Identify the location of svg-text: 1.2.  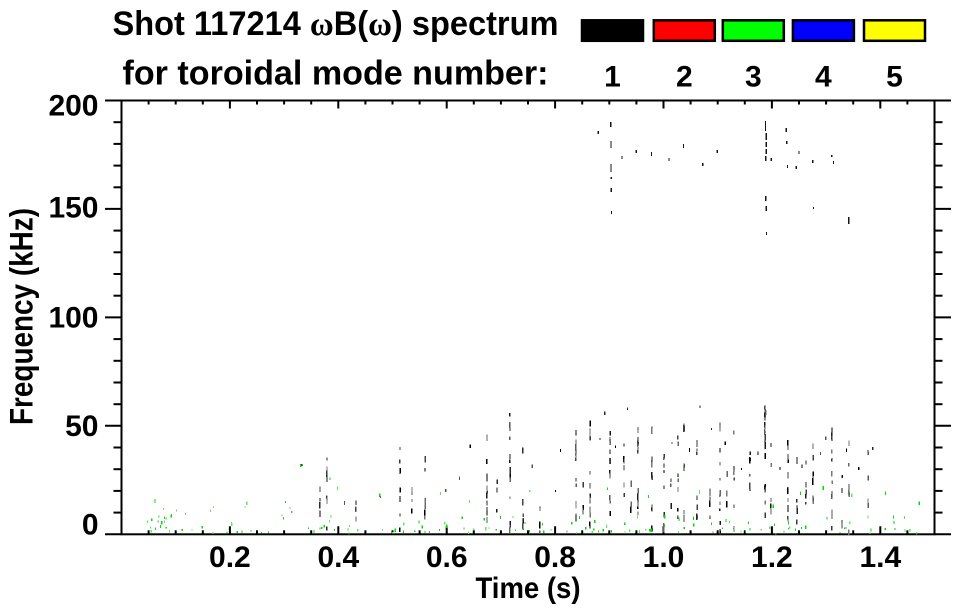
(772, 557).